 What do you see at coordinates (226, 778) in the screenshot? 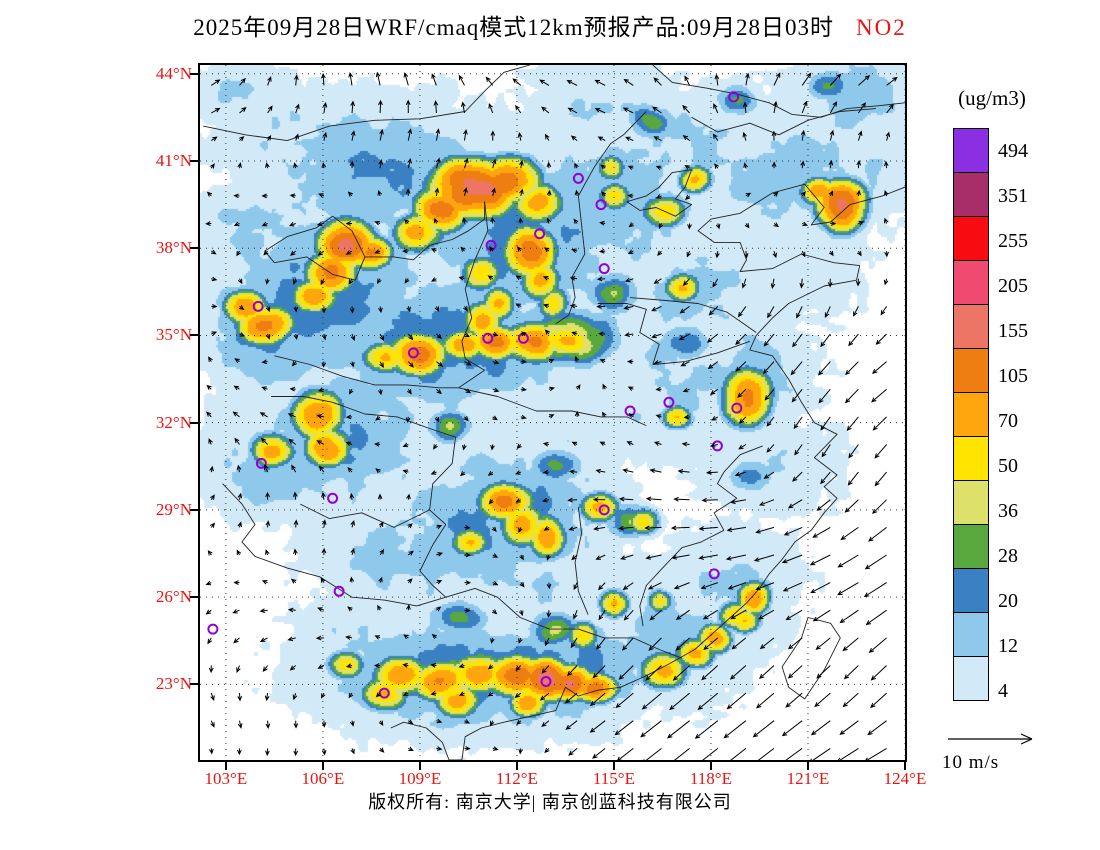
I see `lon-tick-label: 103°E` at bounding box center [226, 778].